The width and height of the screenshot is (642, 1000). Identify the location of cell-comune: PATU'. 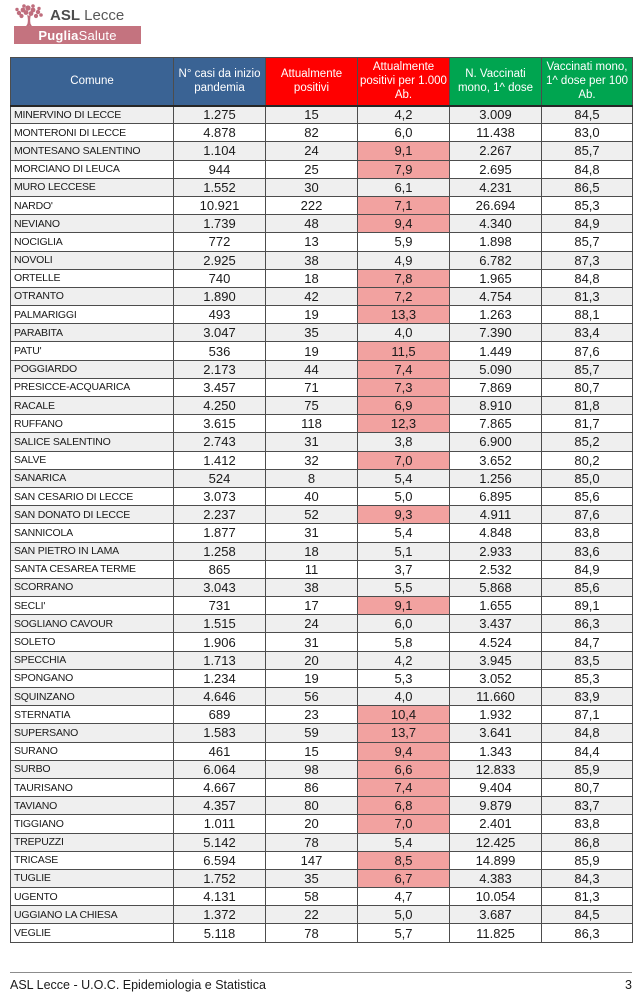
(92, 351).